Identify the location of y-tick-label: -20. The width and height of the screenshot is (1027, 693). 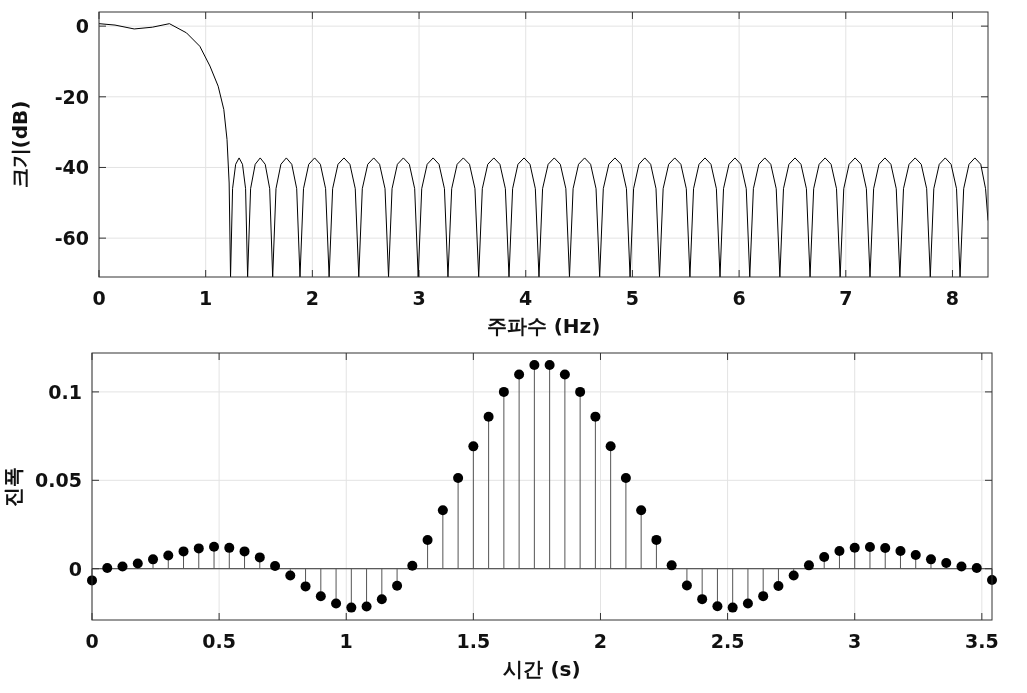
(71, 96).